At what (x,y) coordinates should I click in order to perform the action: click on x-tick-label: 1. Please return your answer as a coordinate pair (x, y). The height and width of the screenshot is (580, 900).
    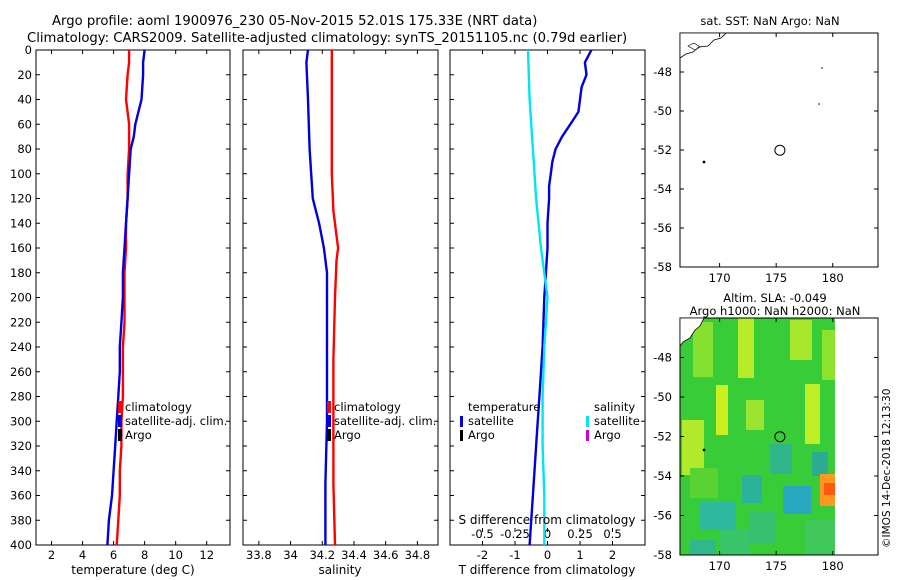
    Looking at the image, I should click on (579, 555).